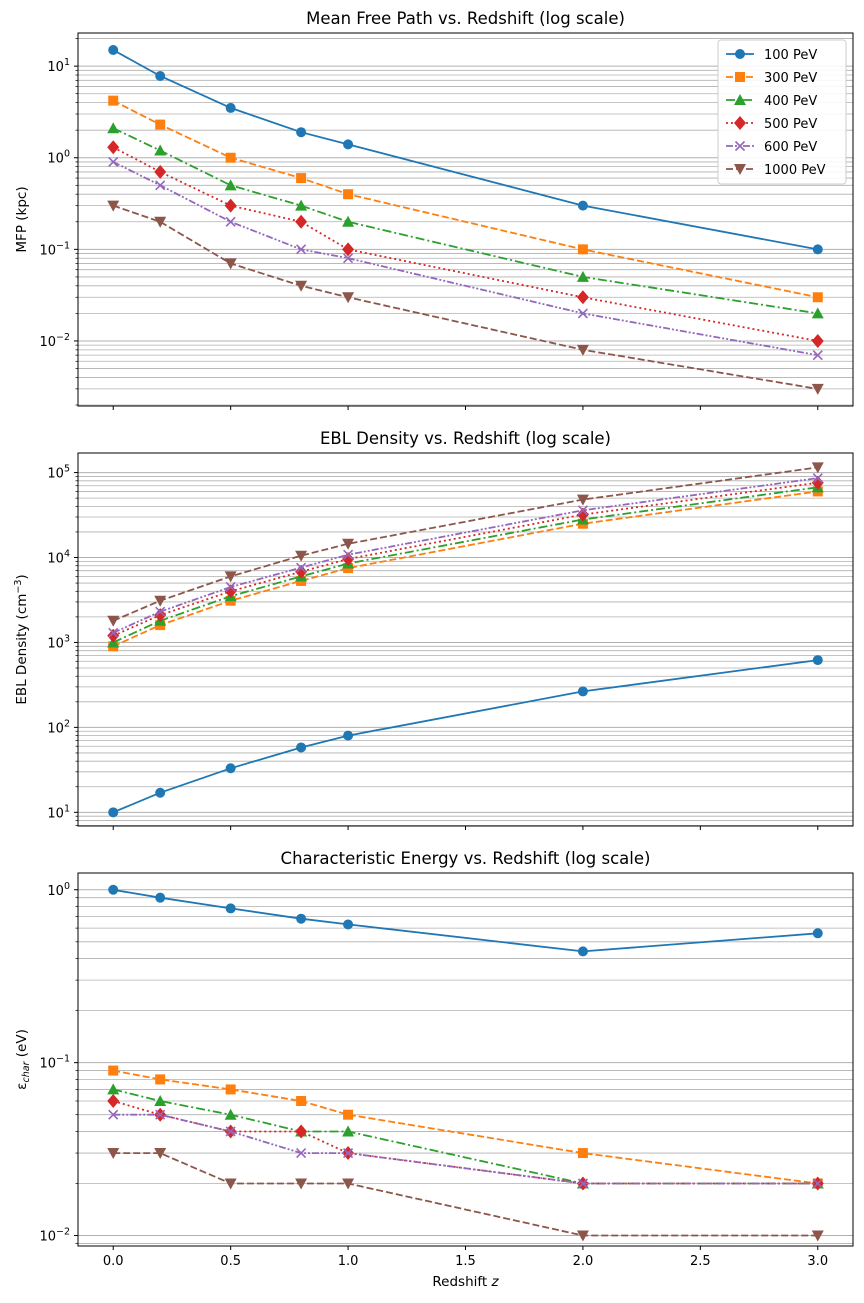 This screenshot has height=1303, width=864. Describe the element at coordinates (790, 124) in the screenshot. I see `legend-label: 500 PeV` at that location.